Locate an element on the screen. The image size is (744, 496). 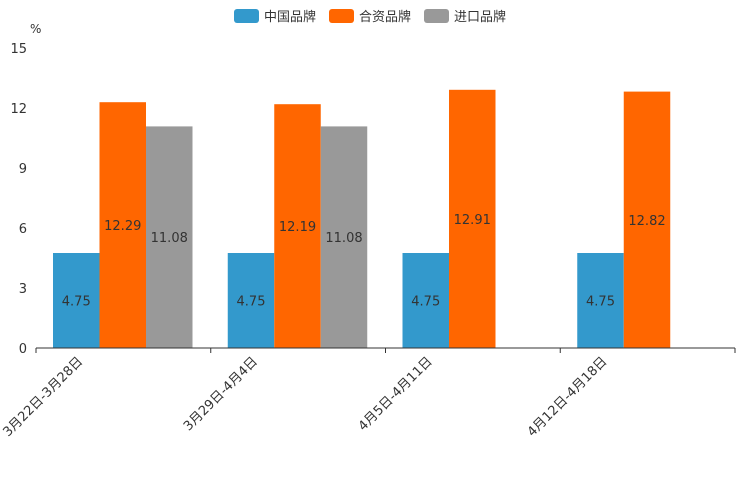
y-axis-unit: % is located at coordinates (35, 29).